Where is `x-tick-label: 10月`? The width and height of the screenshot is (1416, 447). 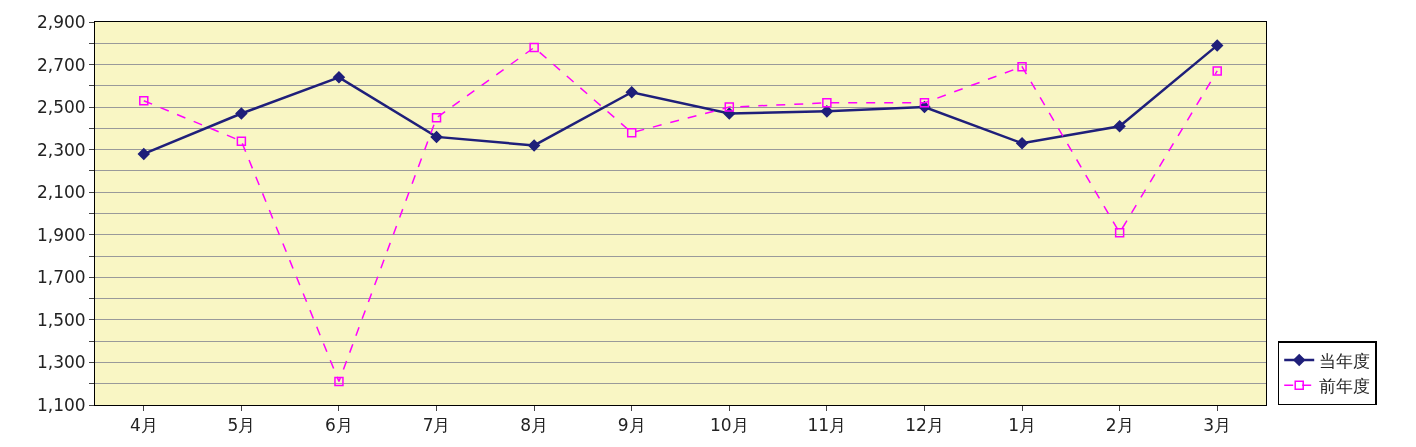
x-tick-label: 10月 is located at coordinates (729, 425).